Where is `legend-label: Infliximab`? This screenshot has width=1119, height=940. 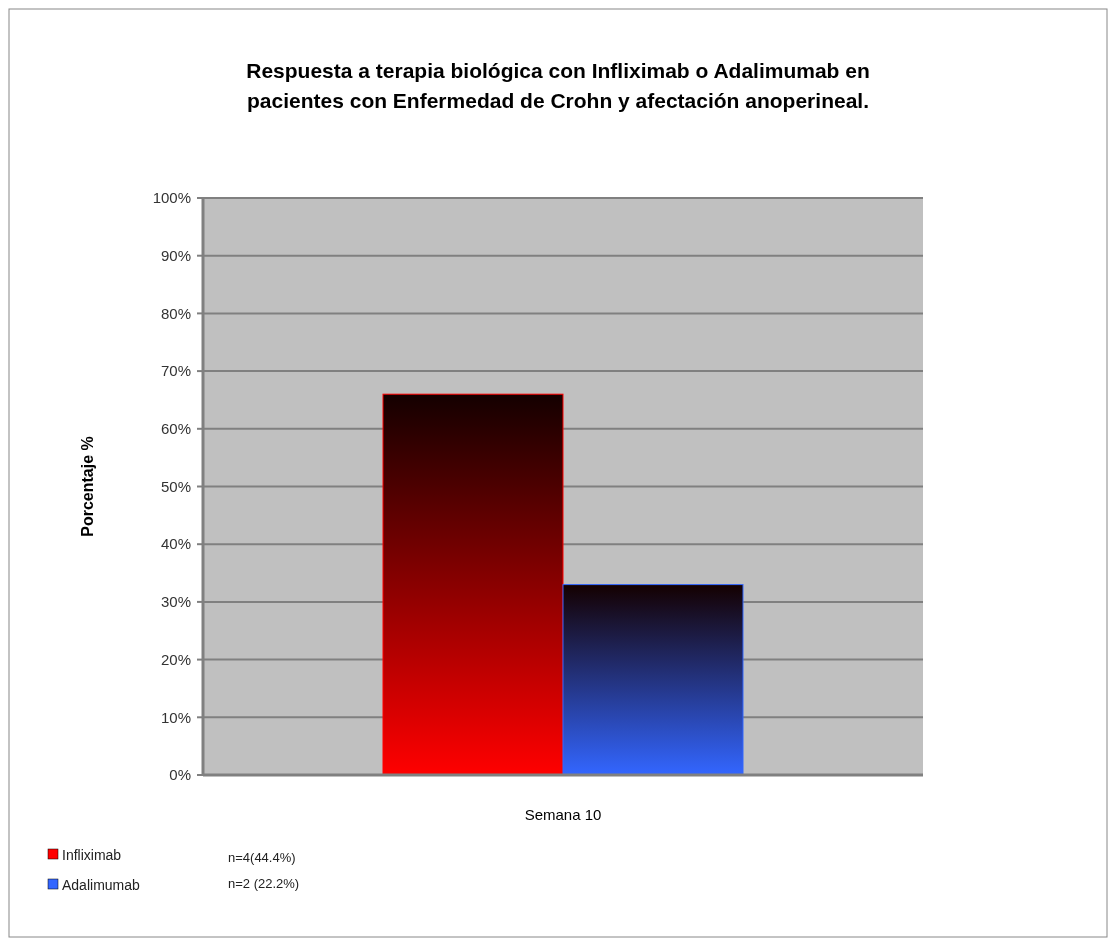
legend-label: Infliximab is located at coordinates (92, 854).